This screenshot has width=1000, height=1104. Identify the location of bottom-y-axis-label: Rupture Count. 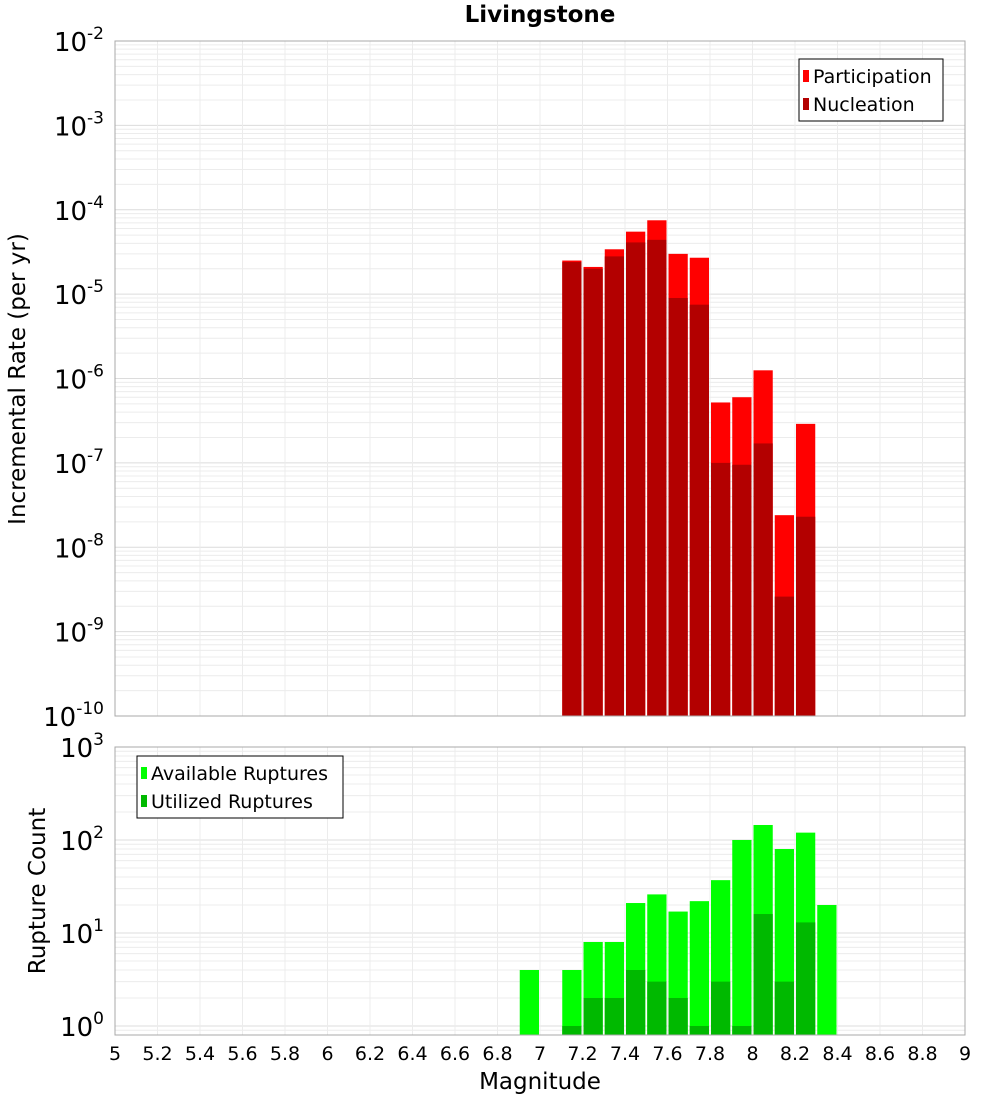
(38, 891).